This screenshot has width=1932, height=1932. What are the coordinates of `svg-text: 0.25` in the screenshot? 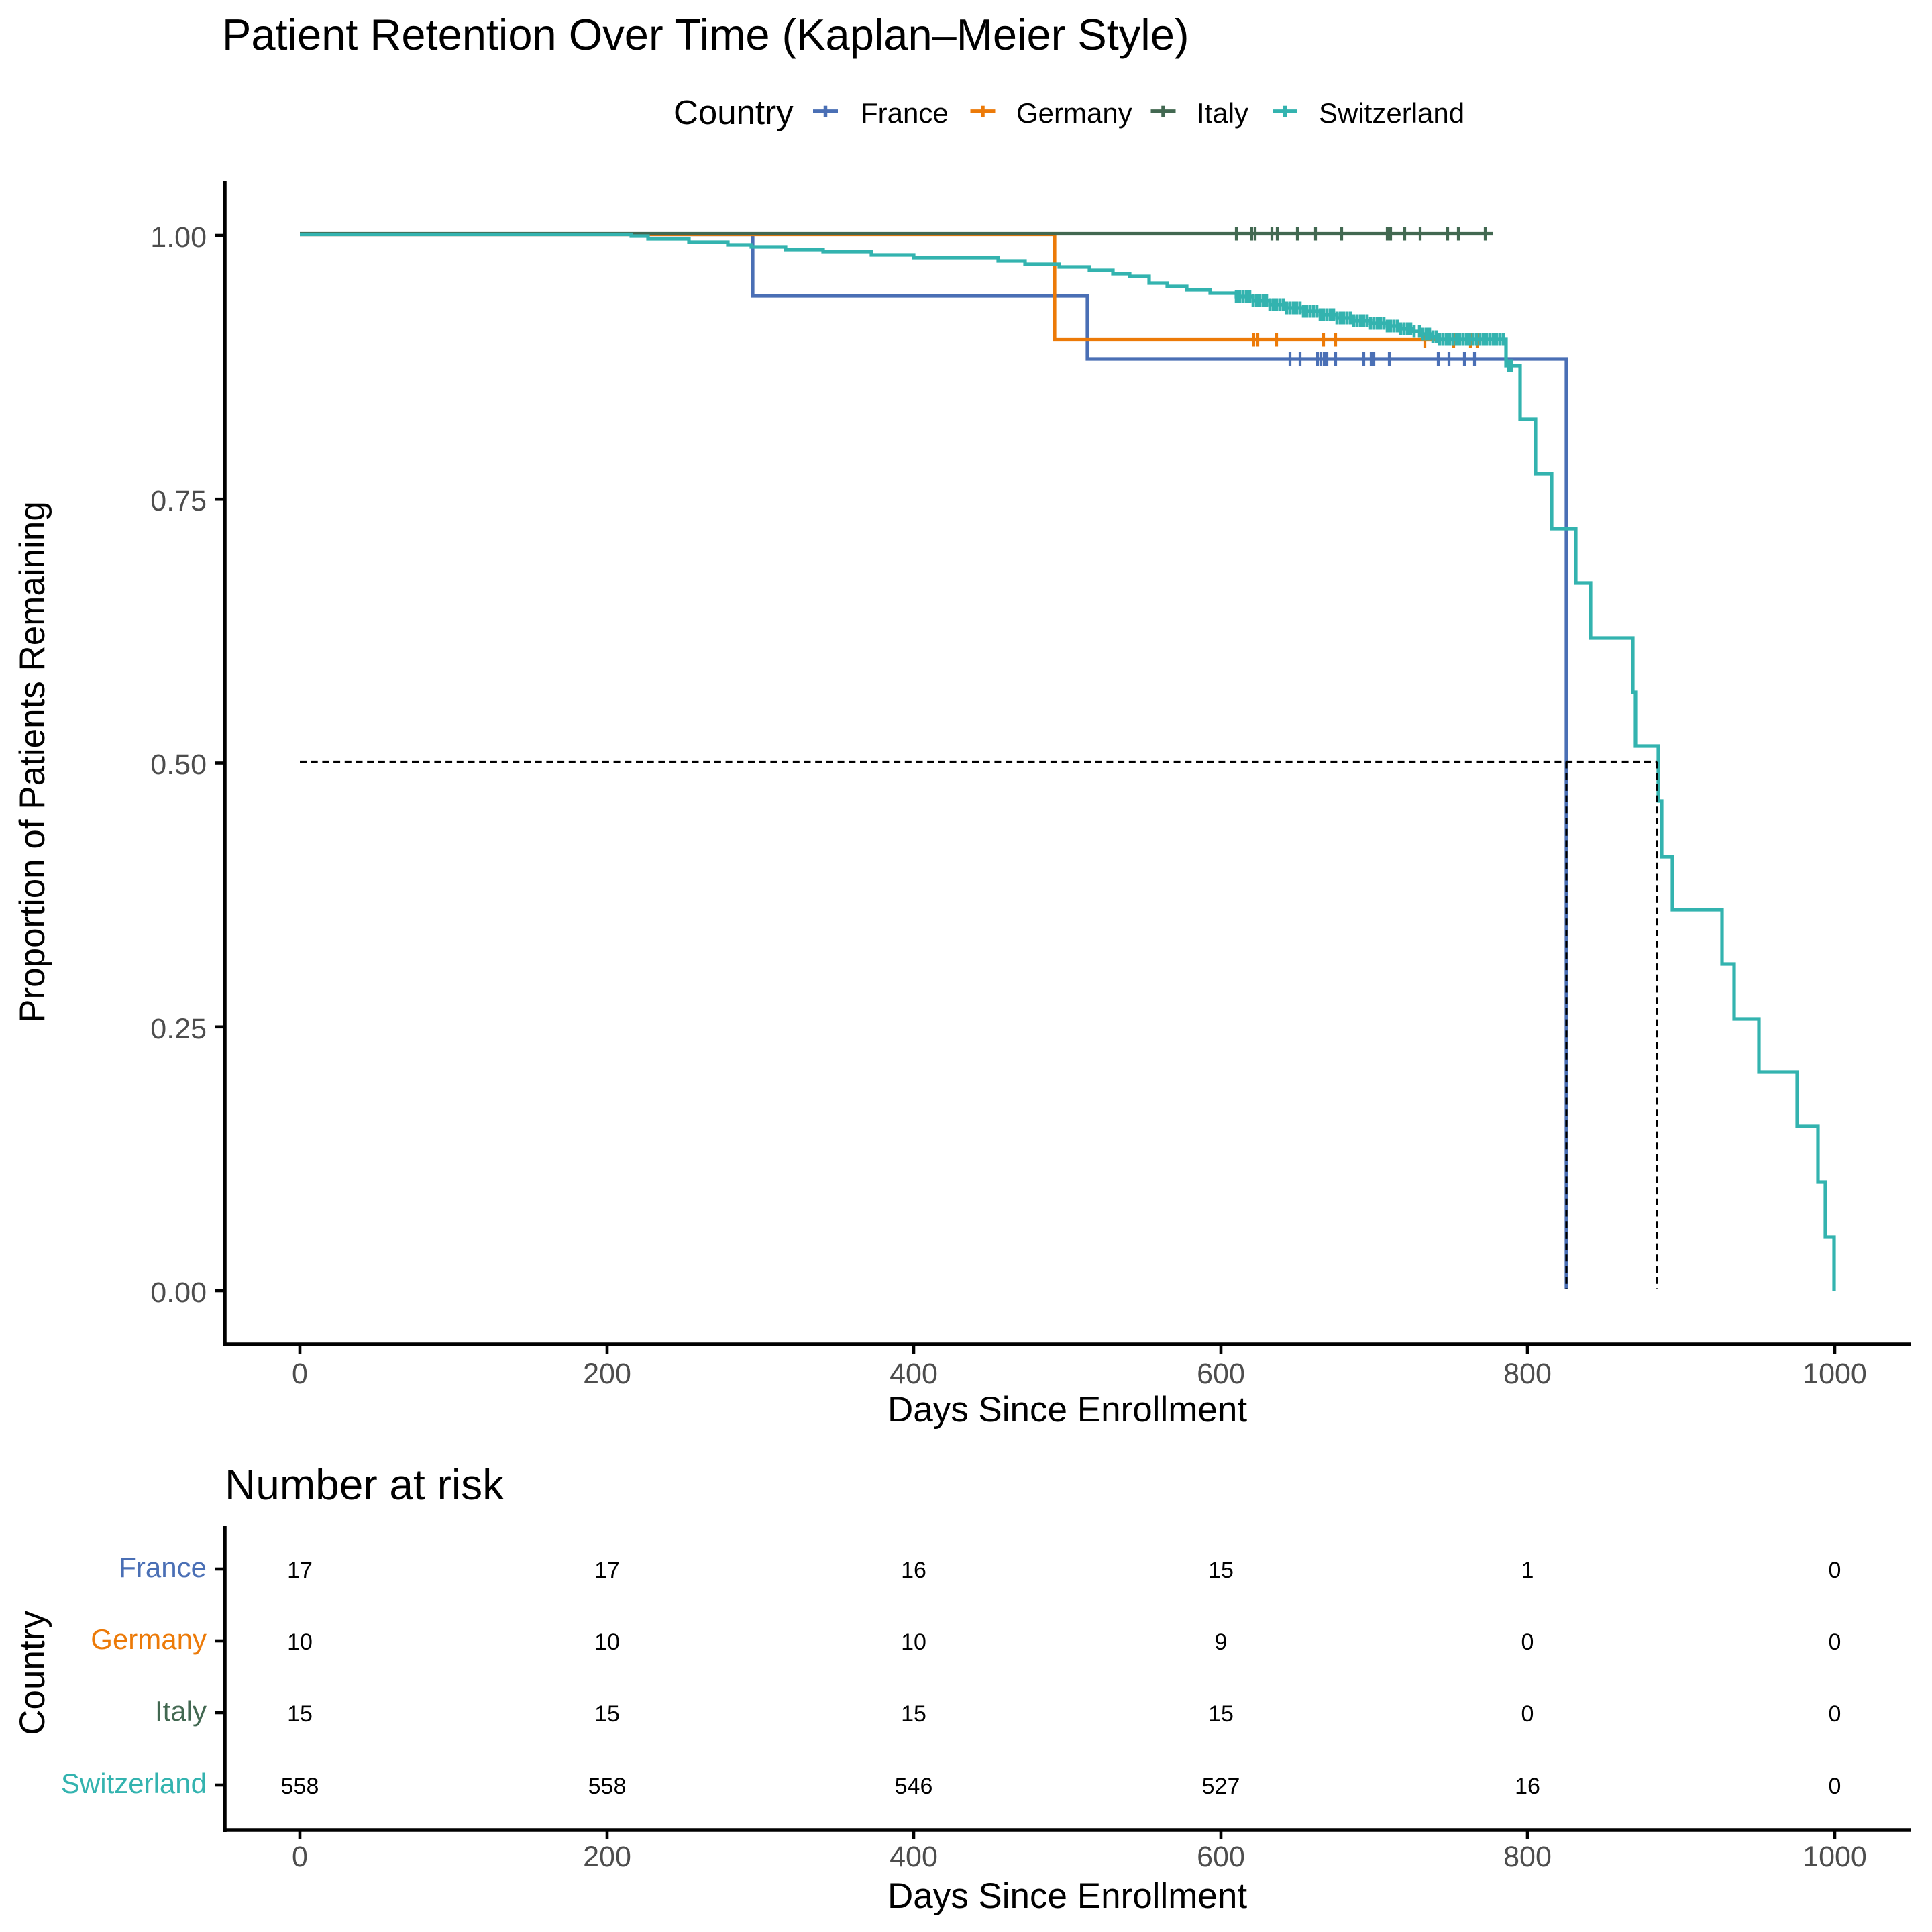 It's located at (178, 1029).